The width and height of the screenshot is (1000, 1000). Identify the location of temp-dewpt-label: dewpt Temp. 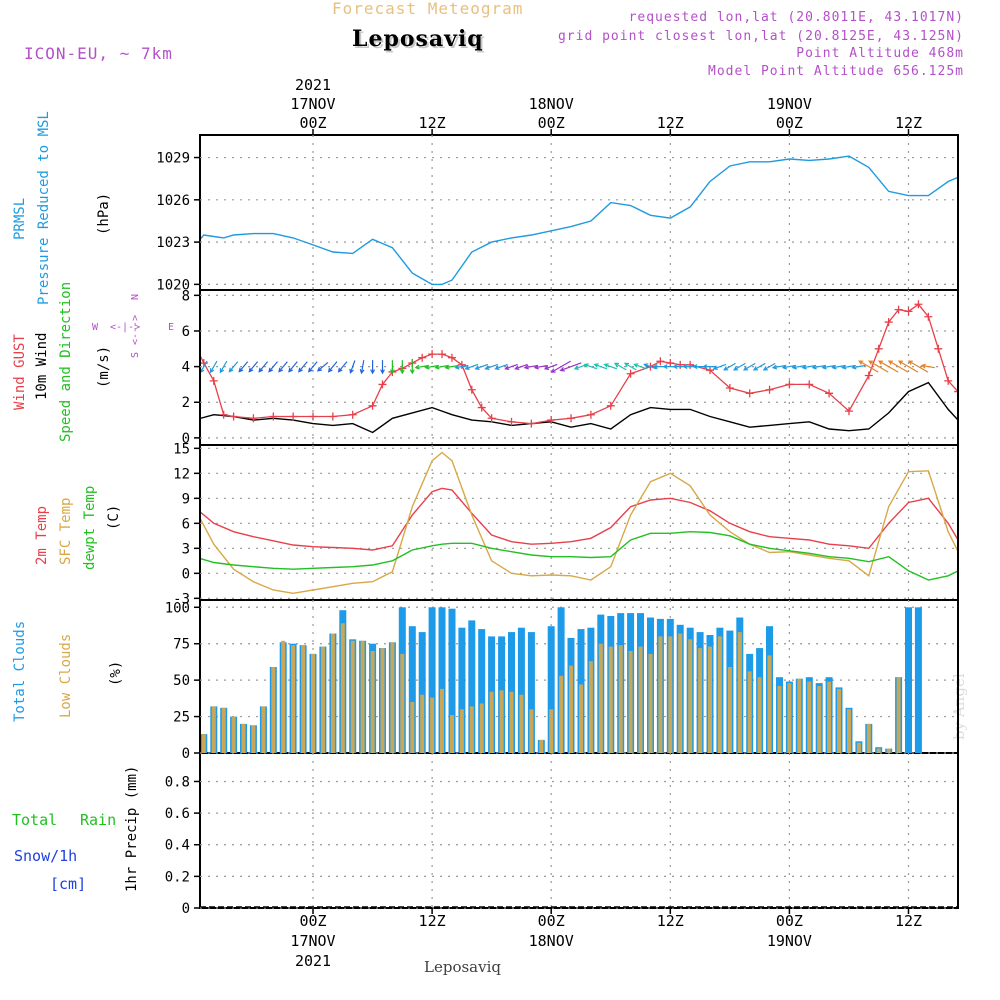
(90, 528).